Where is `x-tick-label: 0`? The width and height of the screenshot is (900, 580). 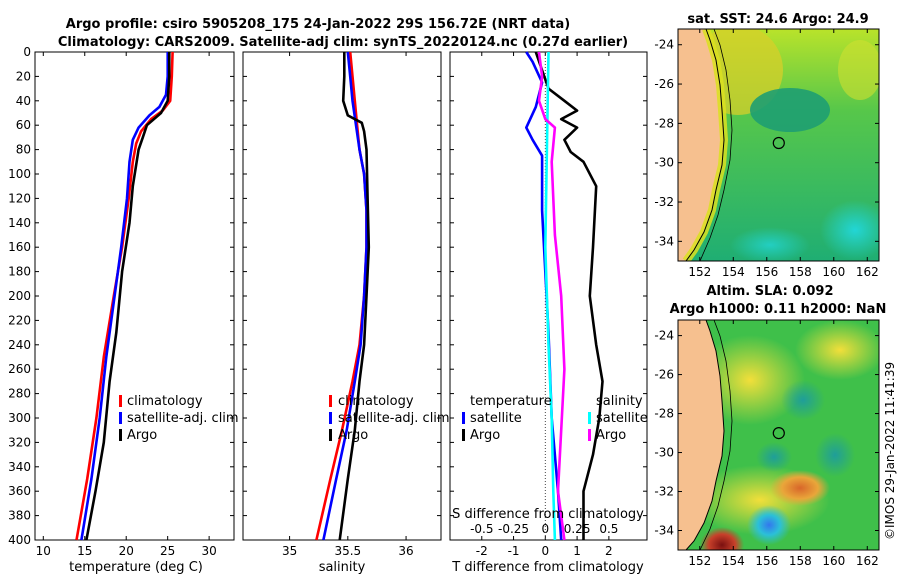
x-tick-label: 0 is located at coordinates (546, 551).